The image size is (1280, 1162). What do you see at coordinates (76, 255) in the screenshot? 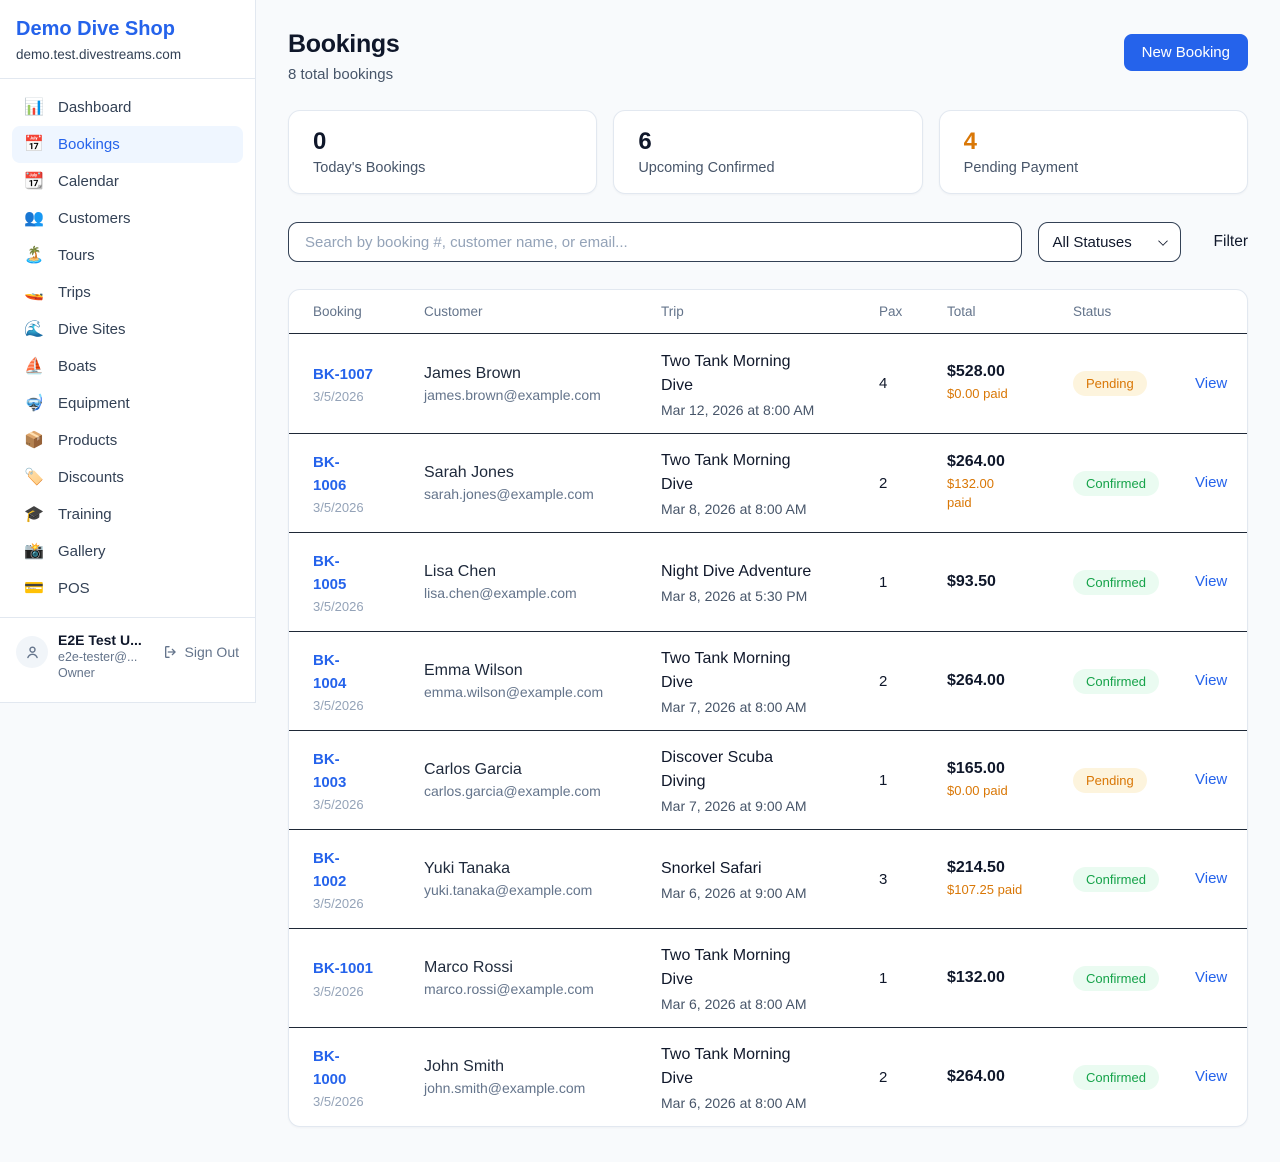
I see `sidebar-item-label: Tours` at bounding box center [76, 255].